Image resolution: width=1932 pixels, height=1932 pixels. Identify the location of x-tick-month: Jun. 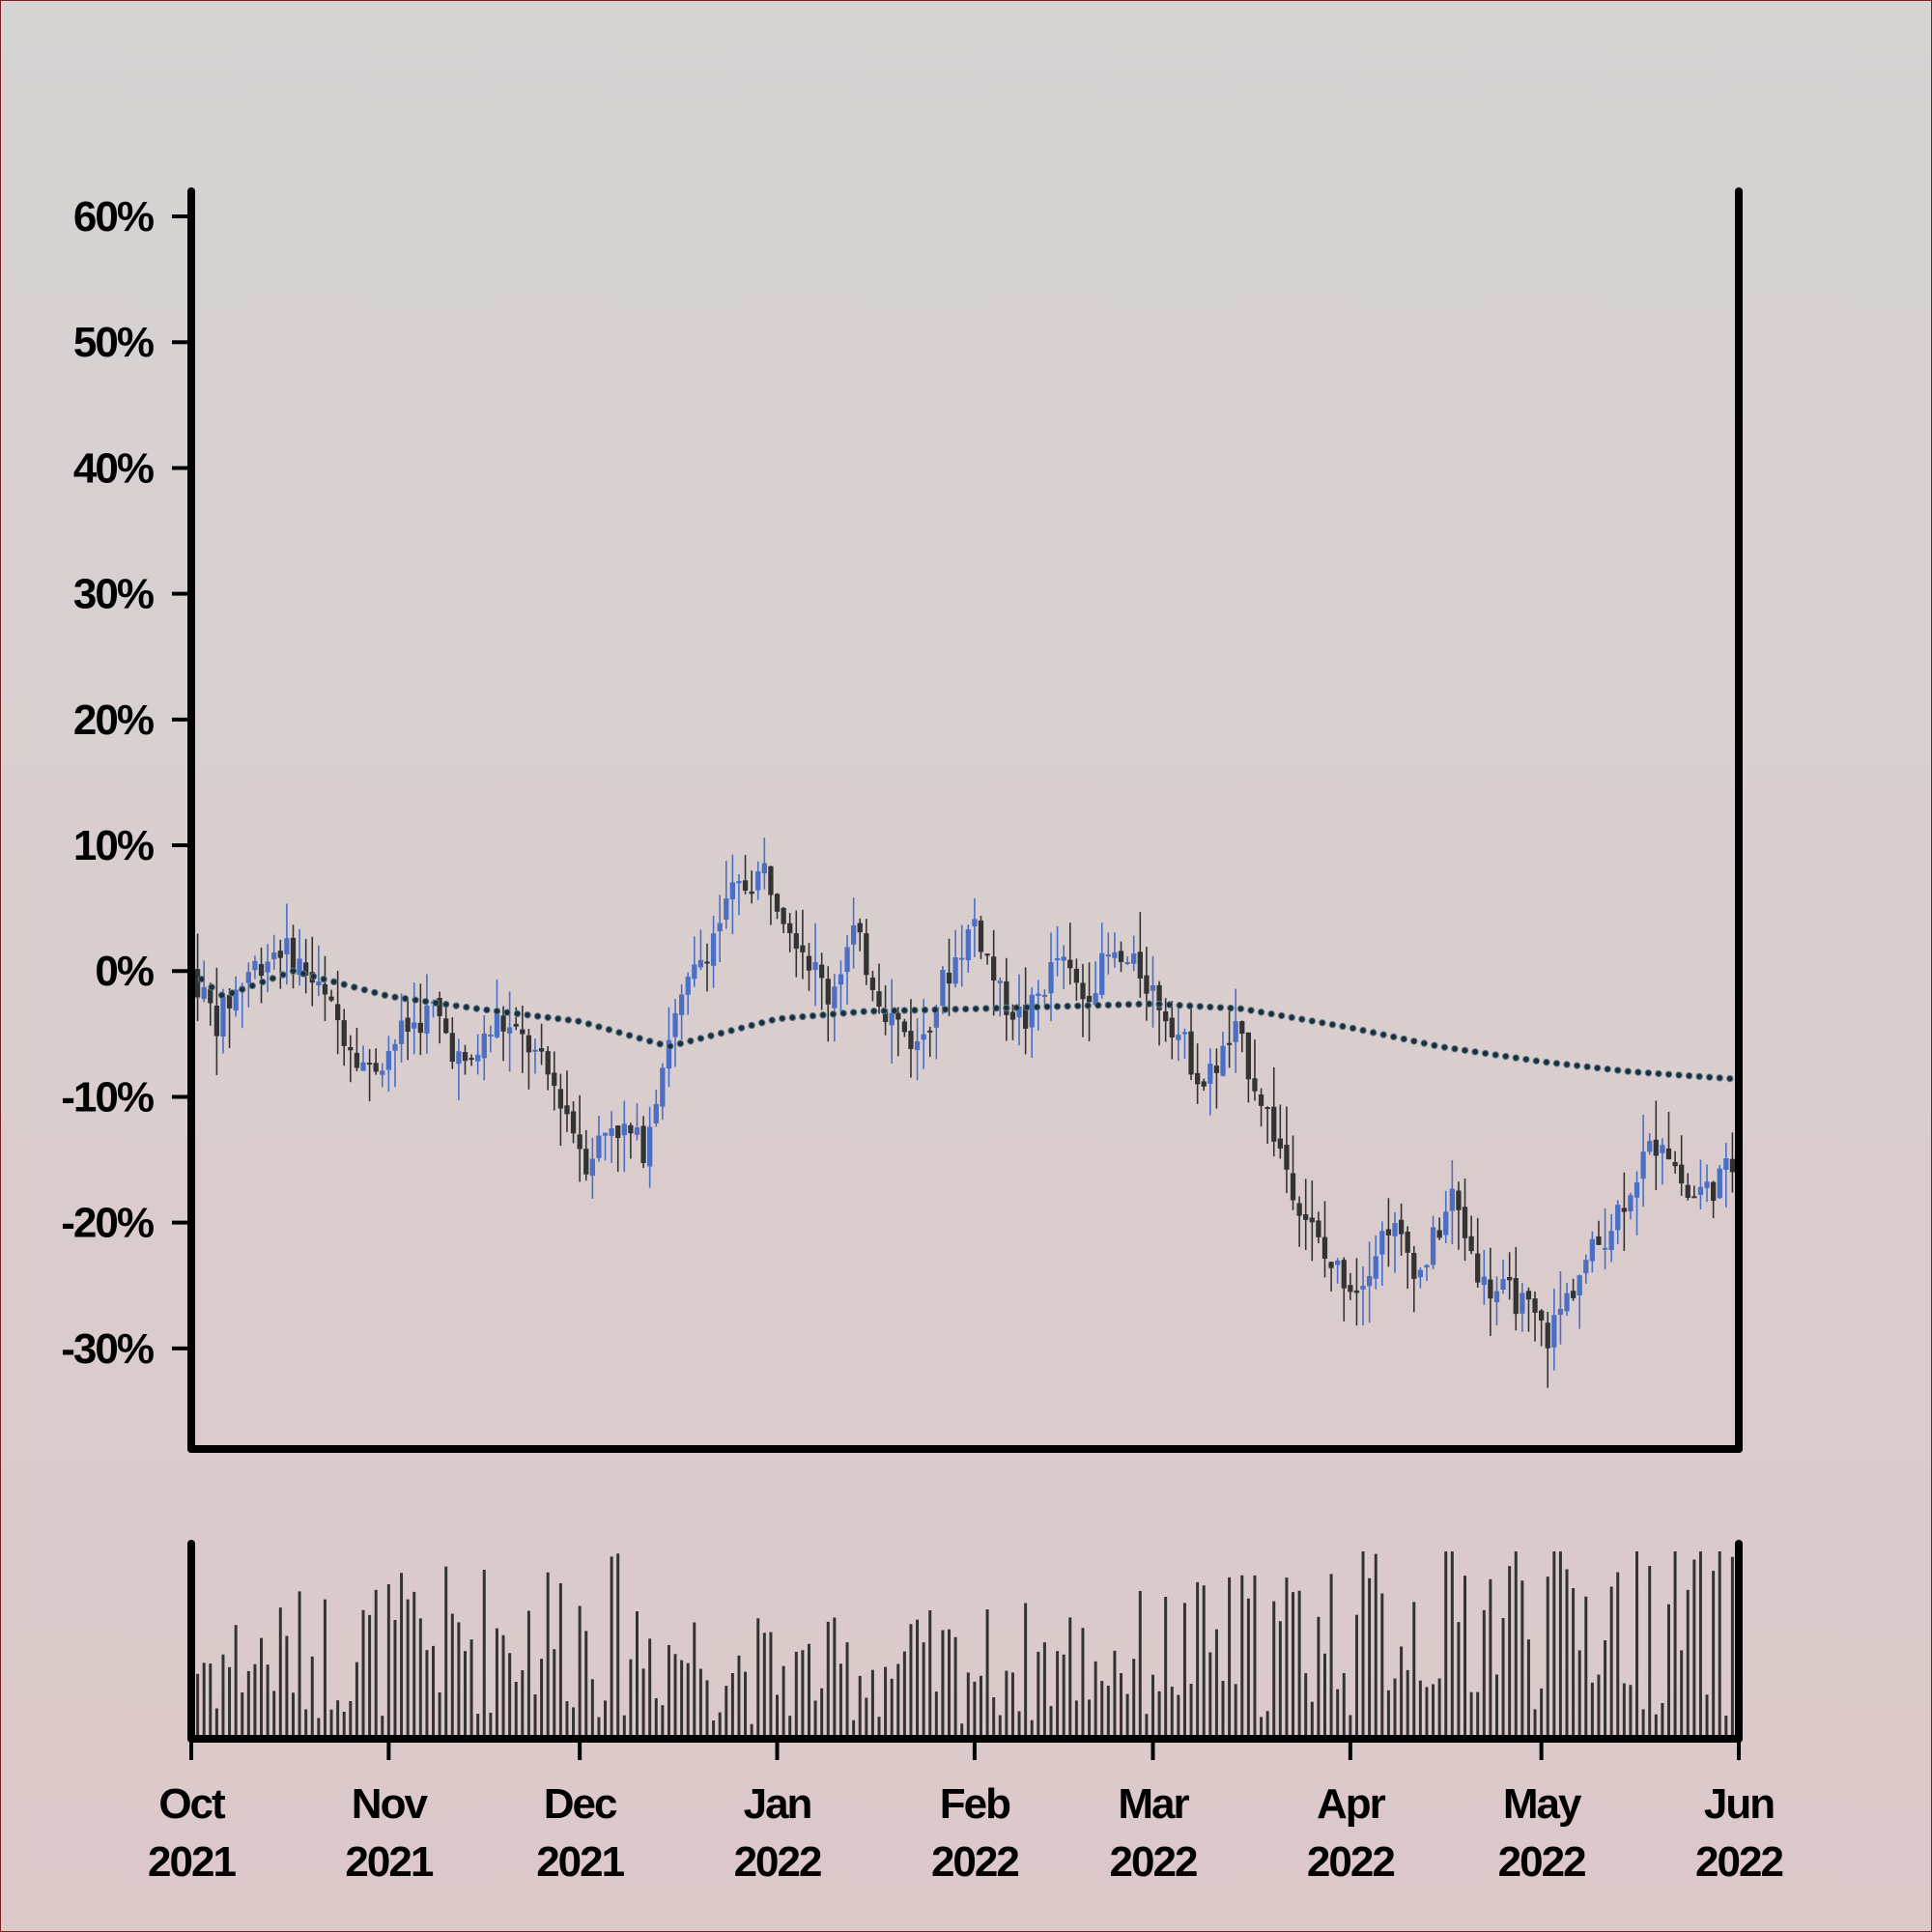
(1739, 1804).